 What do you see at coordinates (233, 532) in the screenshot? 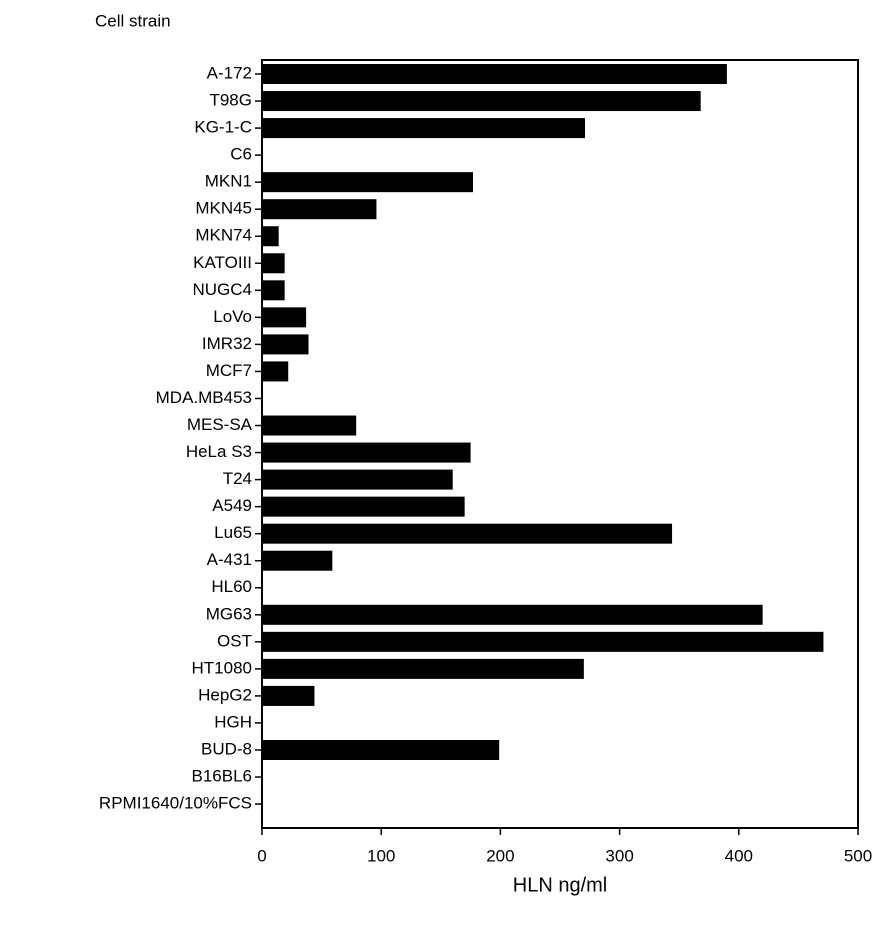
I see `y-tick-label: Lu65` at bounding box center [233, 532].